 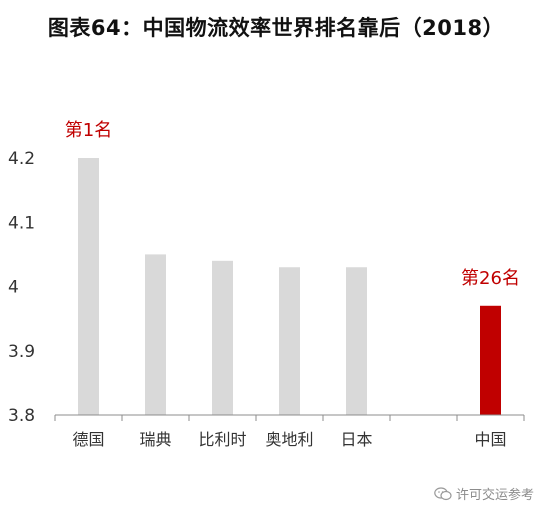 What do you see at coordinates (222, 439) in the screenshot?
I see `x-tick-label: 比利时` at bounding box center [222, 439].